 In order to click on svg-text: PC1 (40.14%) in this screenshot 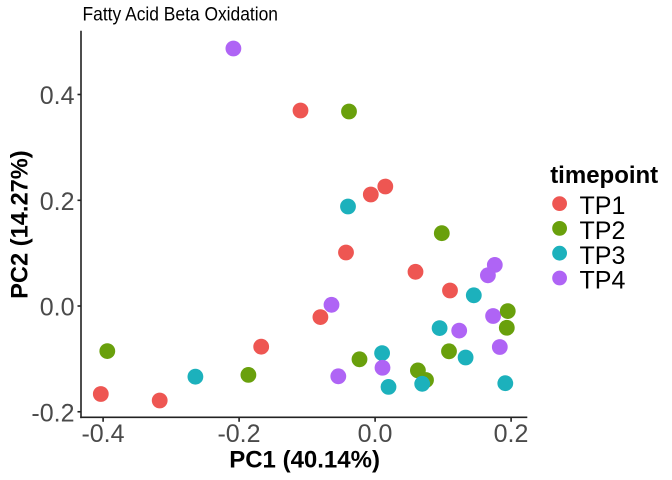, I will do `click(304, 460)`.